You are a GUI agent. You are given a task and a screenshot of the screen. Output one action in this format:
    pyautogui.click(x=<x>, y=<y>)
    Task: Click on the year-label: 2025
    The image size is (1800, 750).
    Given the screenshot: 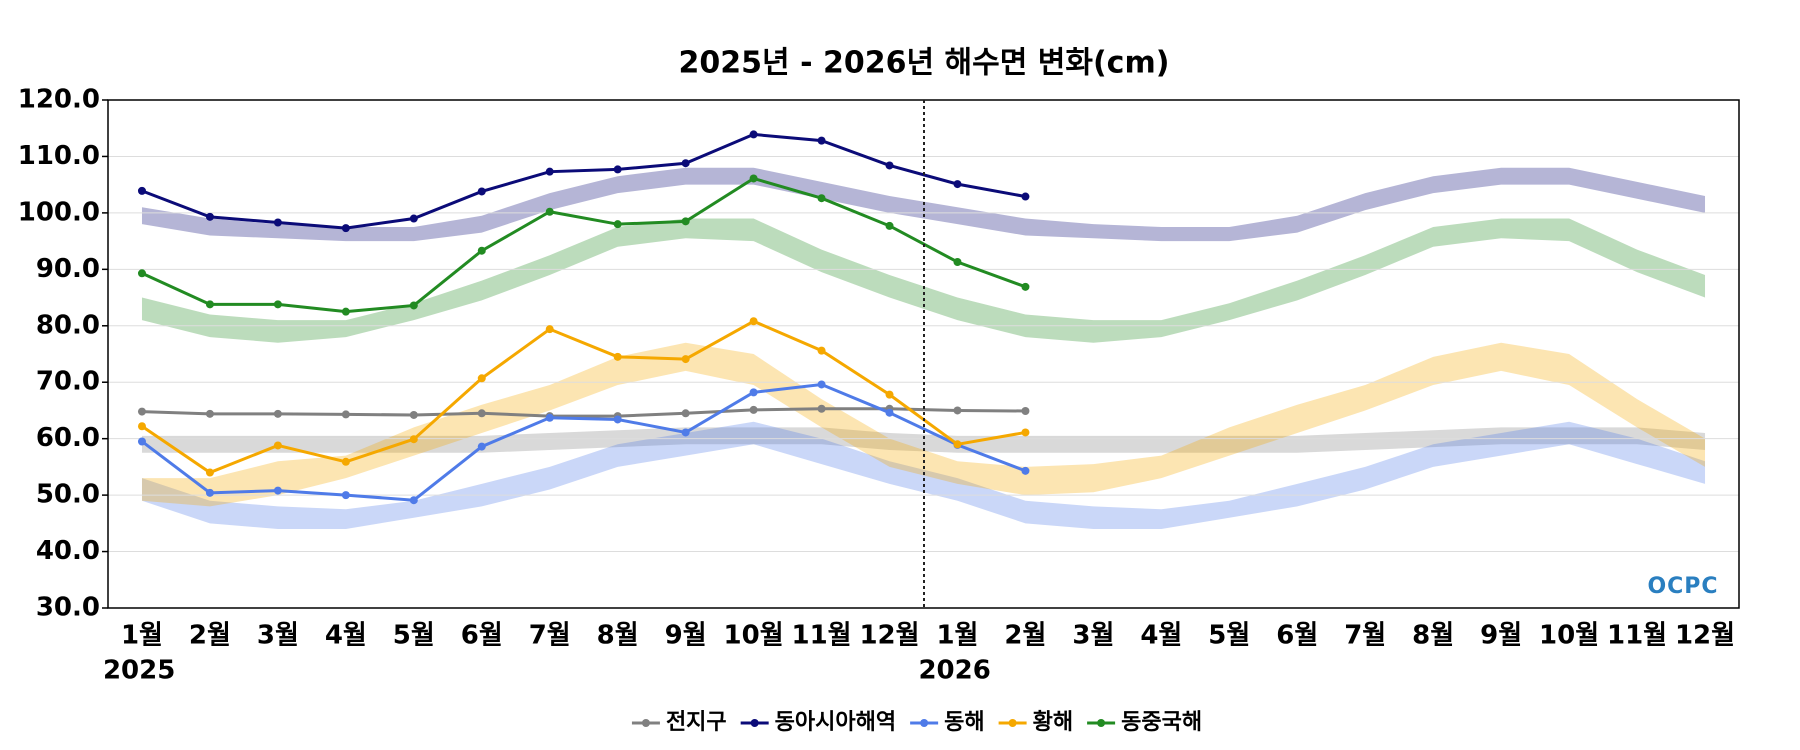 What is the action you would take?
    pyautogui.click(x=139, y=671)
    